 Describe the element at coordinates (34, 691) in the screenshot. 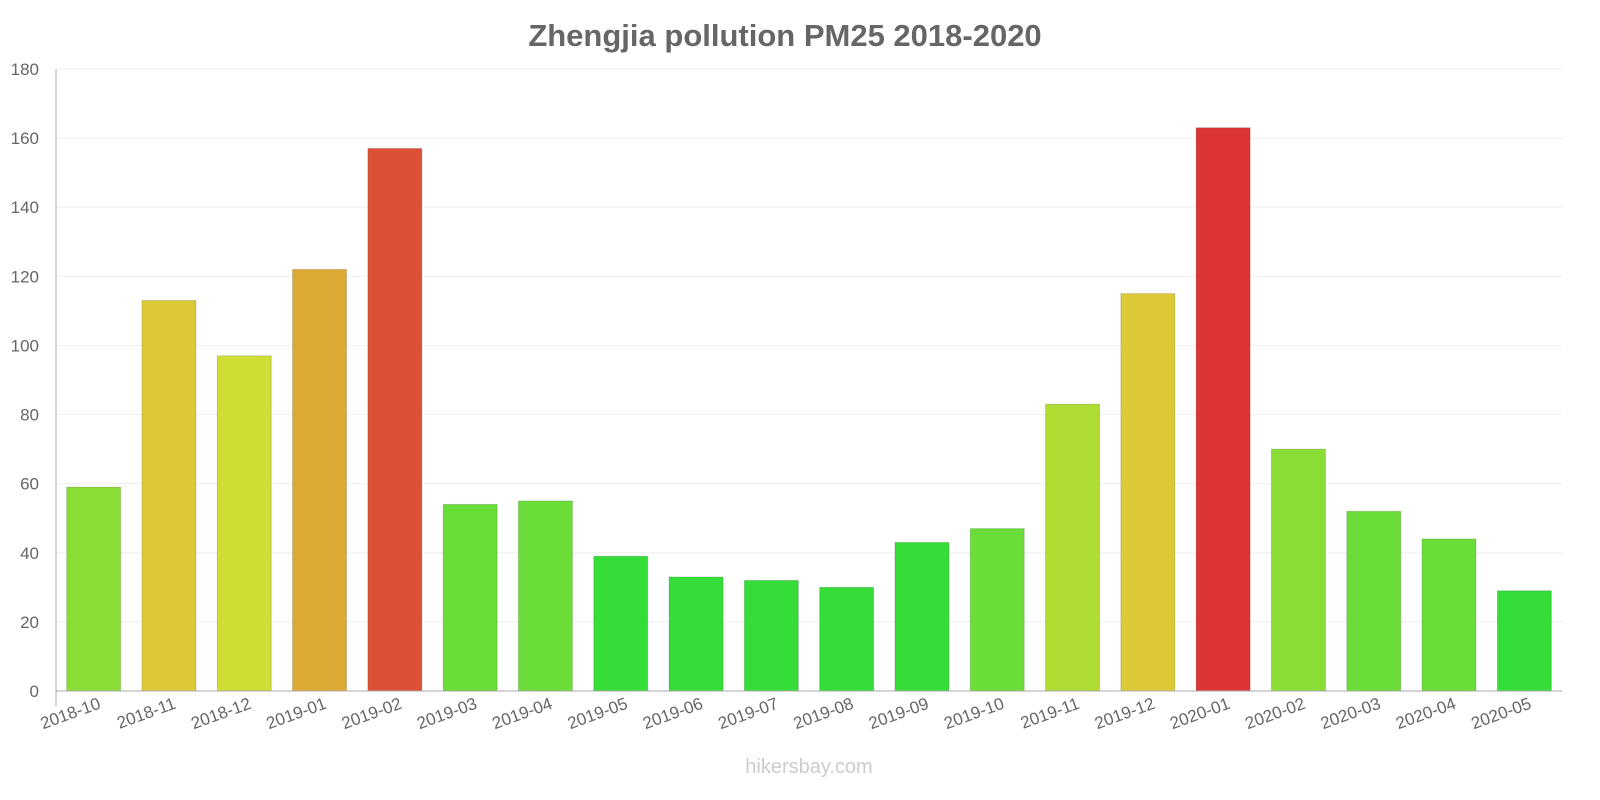

I see `y-tick-label: 0` at that location.